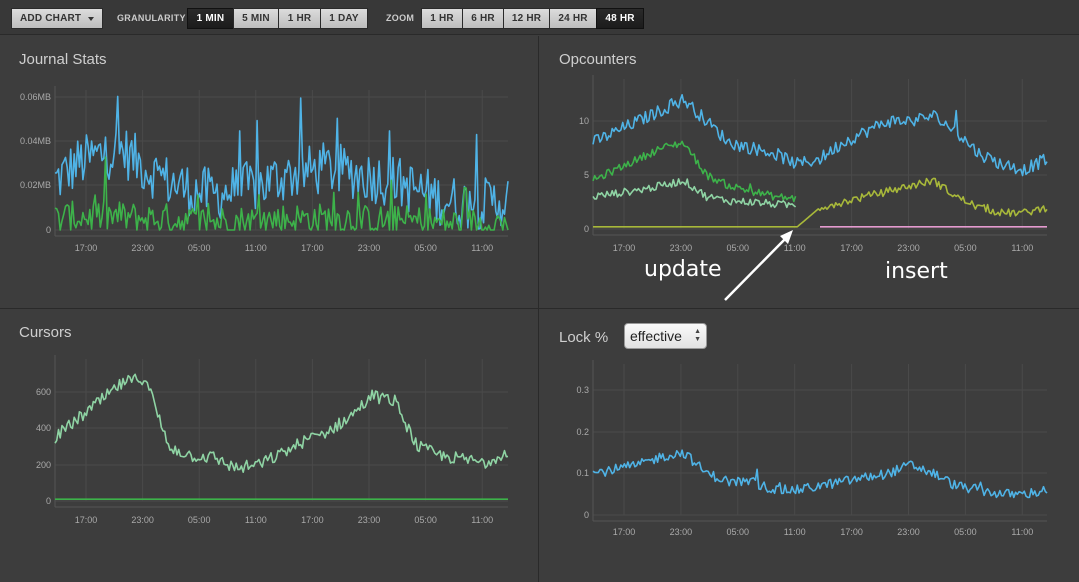 This screenshot has width=1079, height=582. Describe the element at coordinates (526, 18) in the screenshot. I see `zoom-12hr-button: 12 HR` at that location.